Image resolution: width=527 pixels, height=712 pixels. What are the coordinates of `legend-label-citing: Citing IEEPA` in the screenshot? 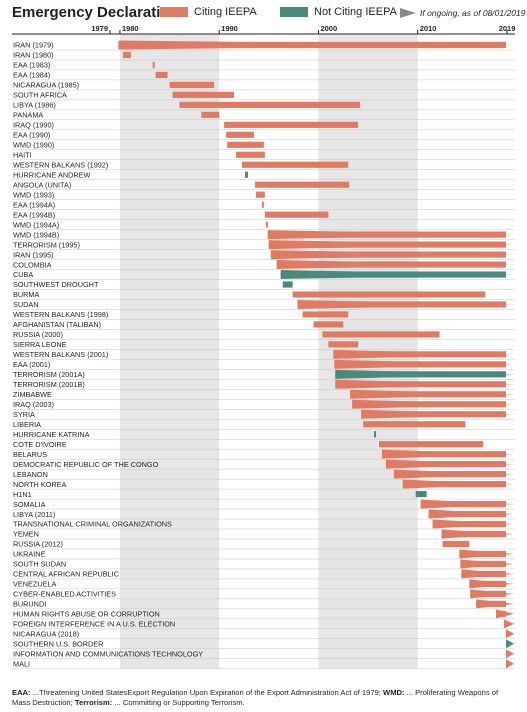 It's located at (225, 12).